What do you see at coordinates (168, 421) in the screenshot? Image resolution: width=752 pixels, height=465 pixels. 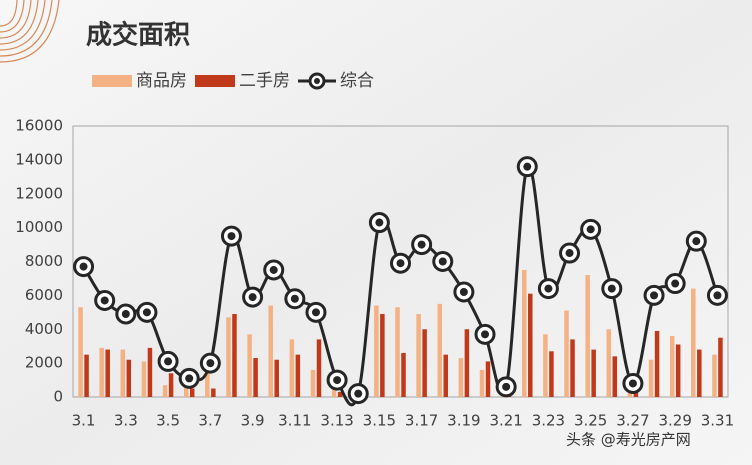 I see `x-tick-label: 3.5` at bounding box center [168, 421].